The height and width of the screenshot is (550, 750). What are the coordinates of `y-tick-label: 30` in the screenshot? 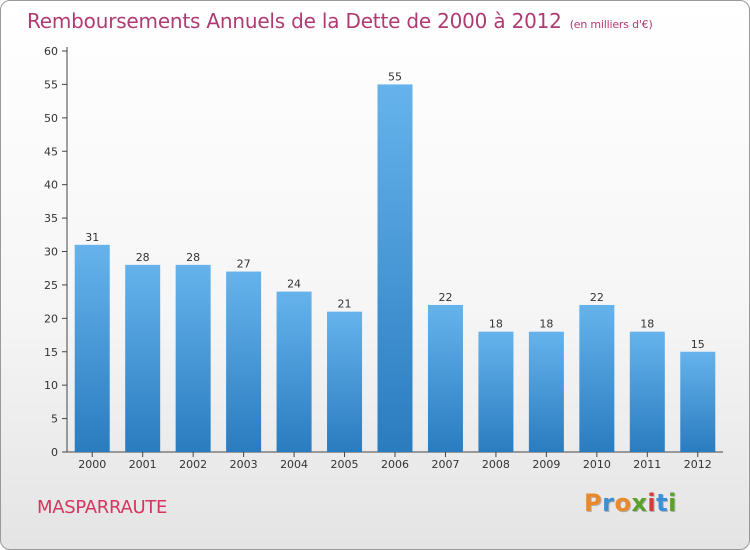 It's located at (51, 252).